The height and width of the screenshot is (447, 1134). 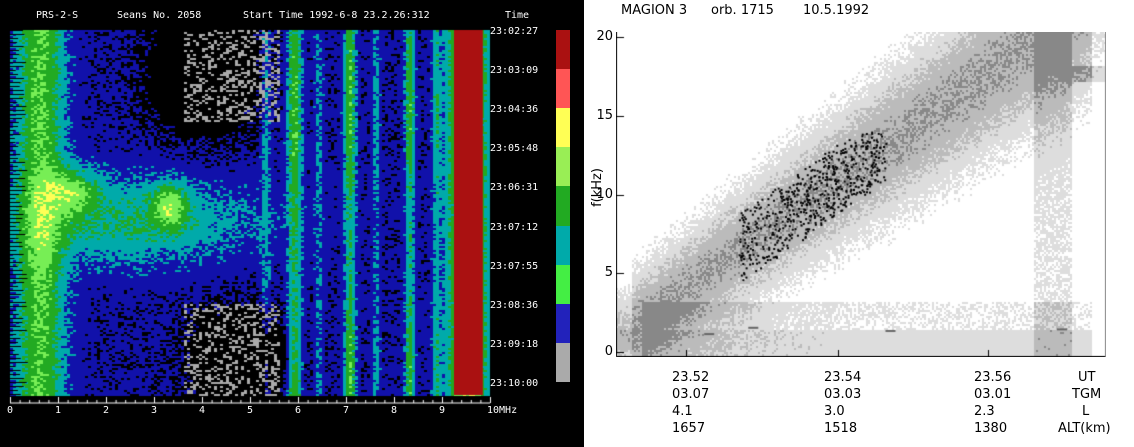 I want to click on frequency-tick-label: 10MHz, so click(x=502, y=410).